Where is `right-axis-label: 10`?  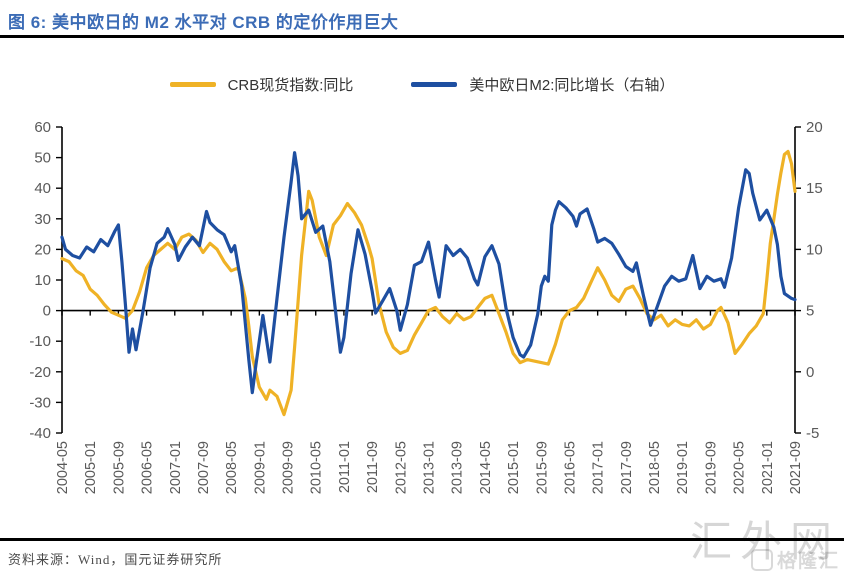
right-axis-label: 10 is located at coordinates (814, 249).